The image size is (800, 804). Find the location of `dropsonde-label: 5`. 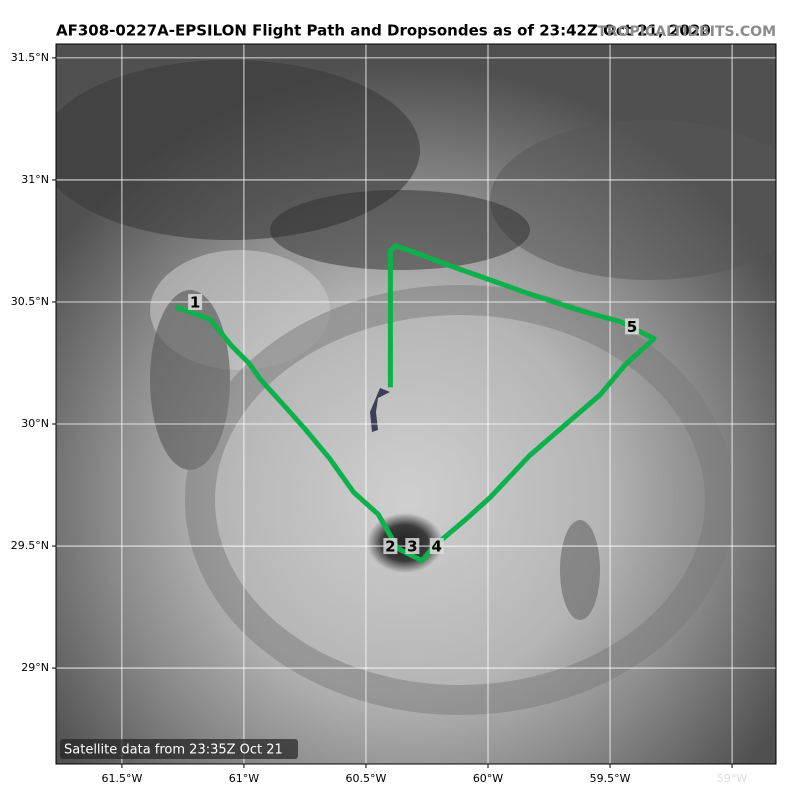

dropsonde-label: 5 is located at coordinates (632, 327).